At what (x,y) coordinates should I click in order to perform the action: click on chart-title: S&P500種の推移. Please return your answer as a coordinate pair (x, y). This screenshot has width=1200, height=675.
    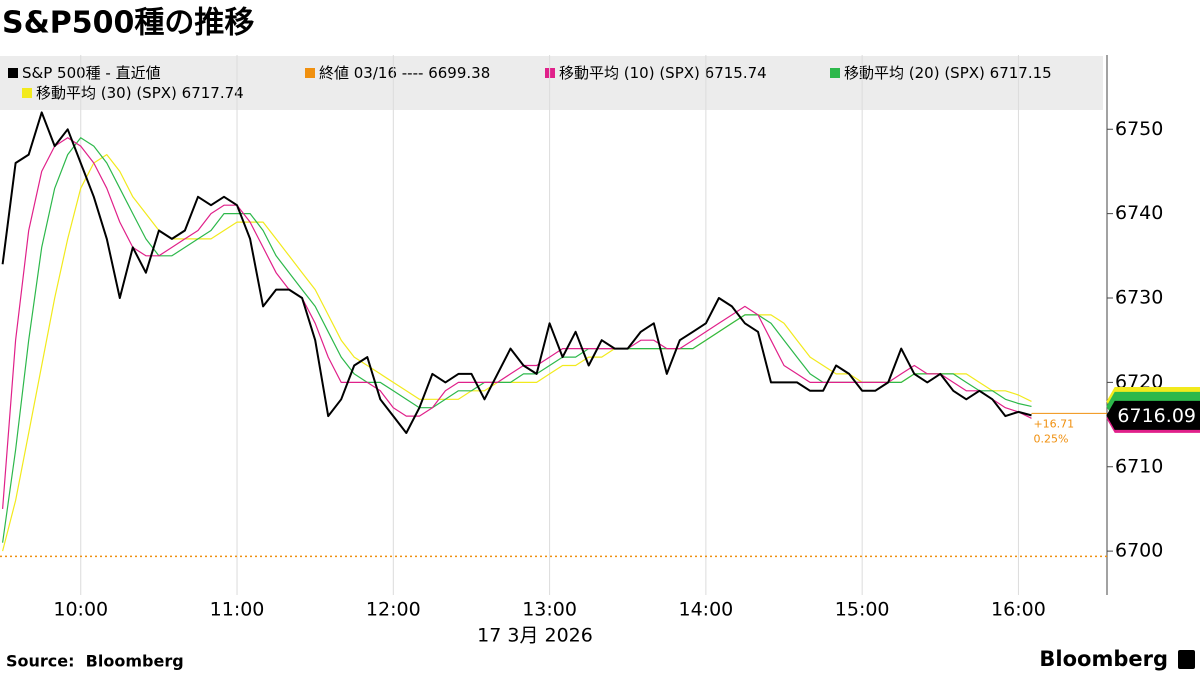
    Looking at the image, I should click on (128, 23).